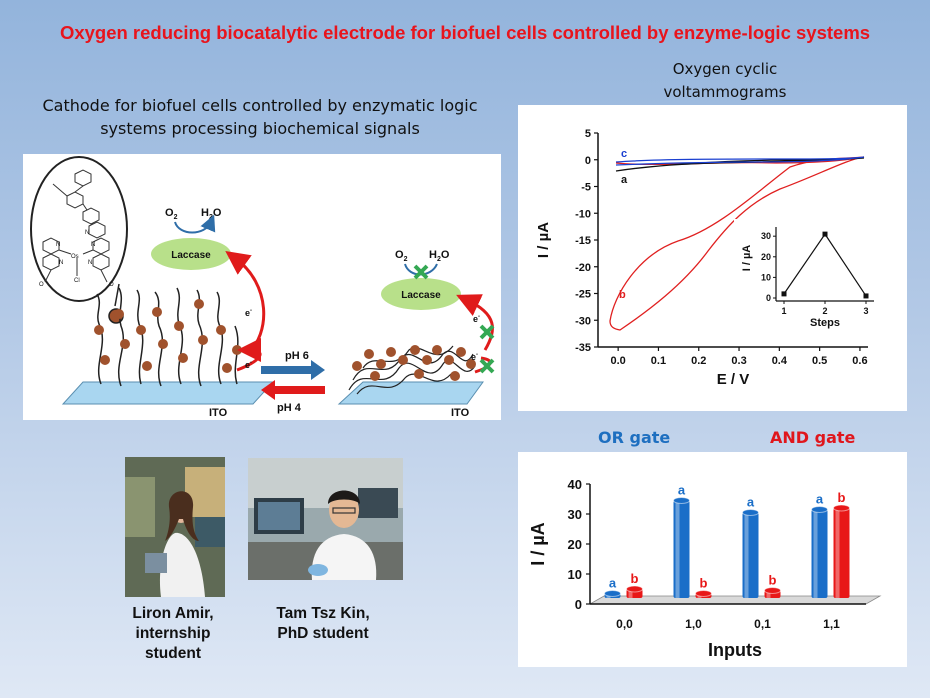  I want to click on osmium-complex-zoom: N N Os N N Cl N O O, so click(79, 240).